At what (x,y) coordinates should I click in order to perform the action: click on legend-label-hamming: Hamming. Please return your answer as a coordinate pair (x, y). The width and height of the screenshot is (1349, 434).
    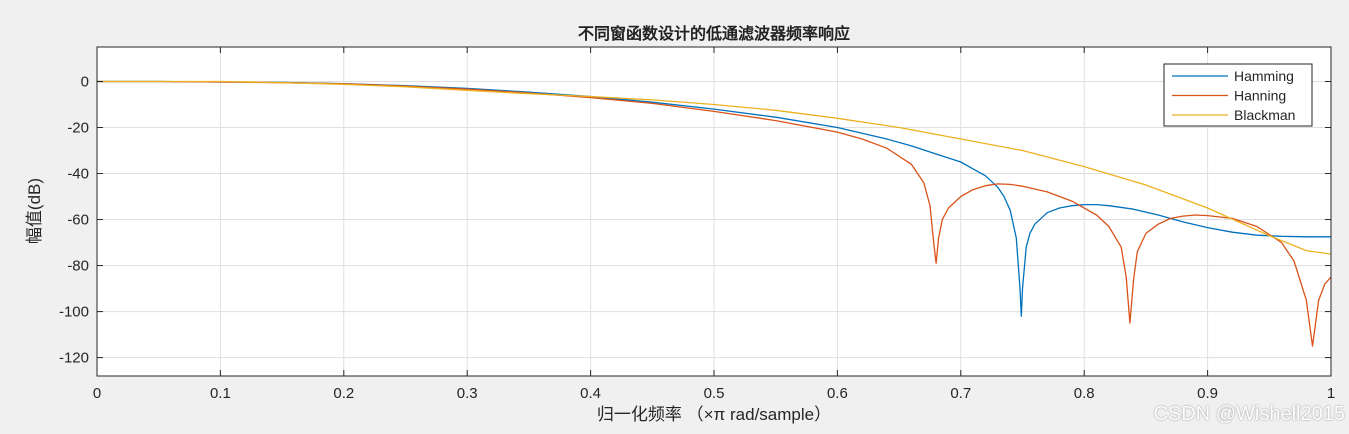
    Looking at the image, I should click on (1264, 76).